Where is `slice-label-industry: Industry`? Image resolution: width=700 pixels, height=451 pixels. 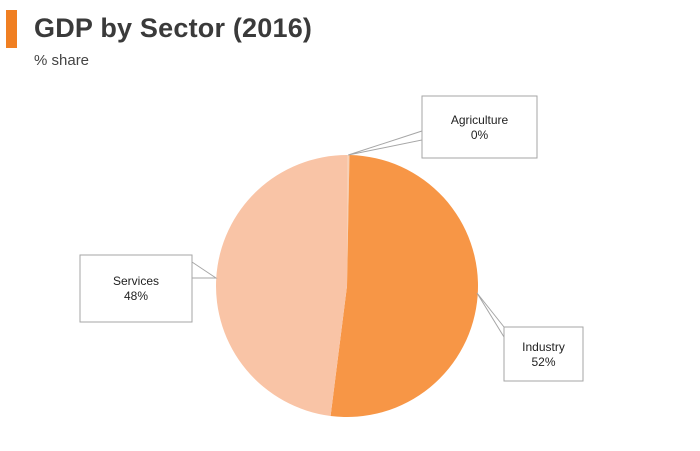 slice-label-industry: Industry is located at coordinates (543, 347).